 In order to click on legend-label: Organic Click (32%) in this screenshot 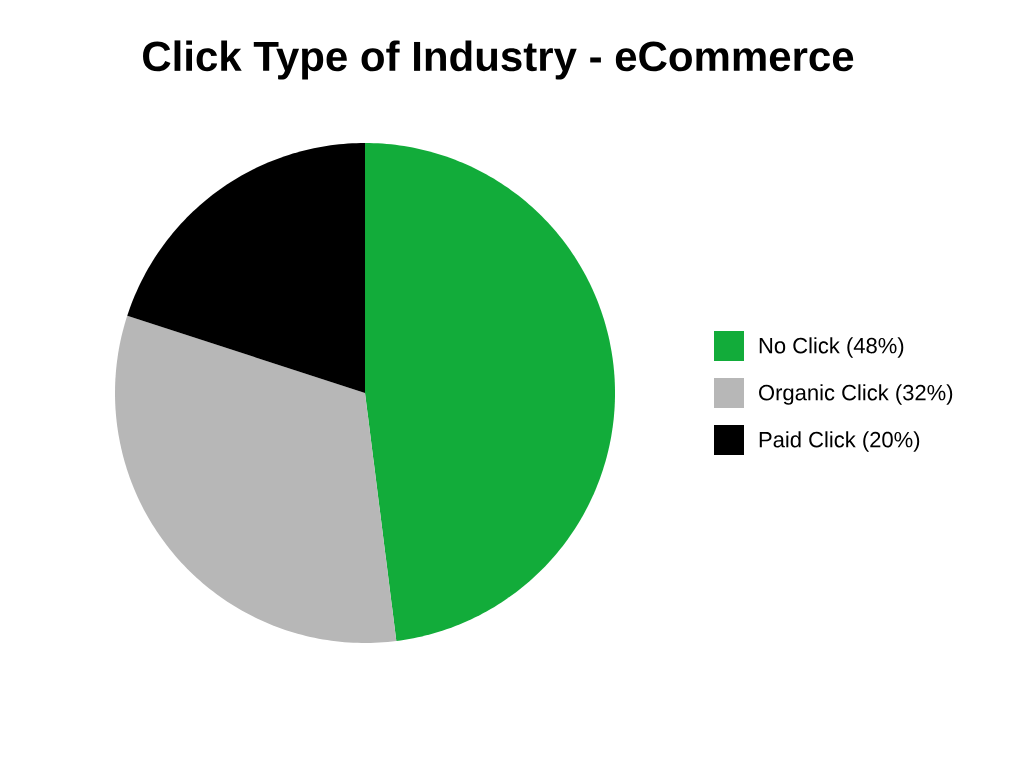, I will do `click(856, 394)`.